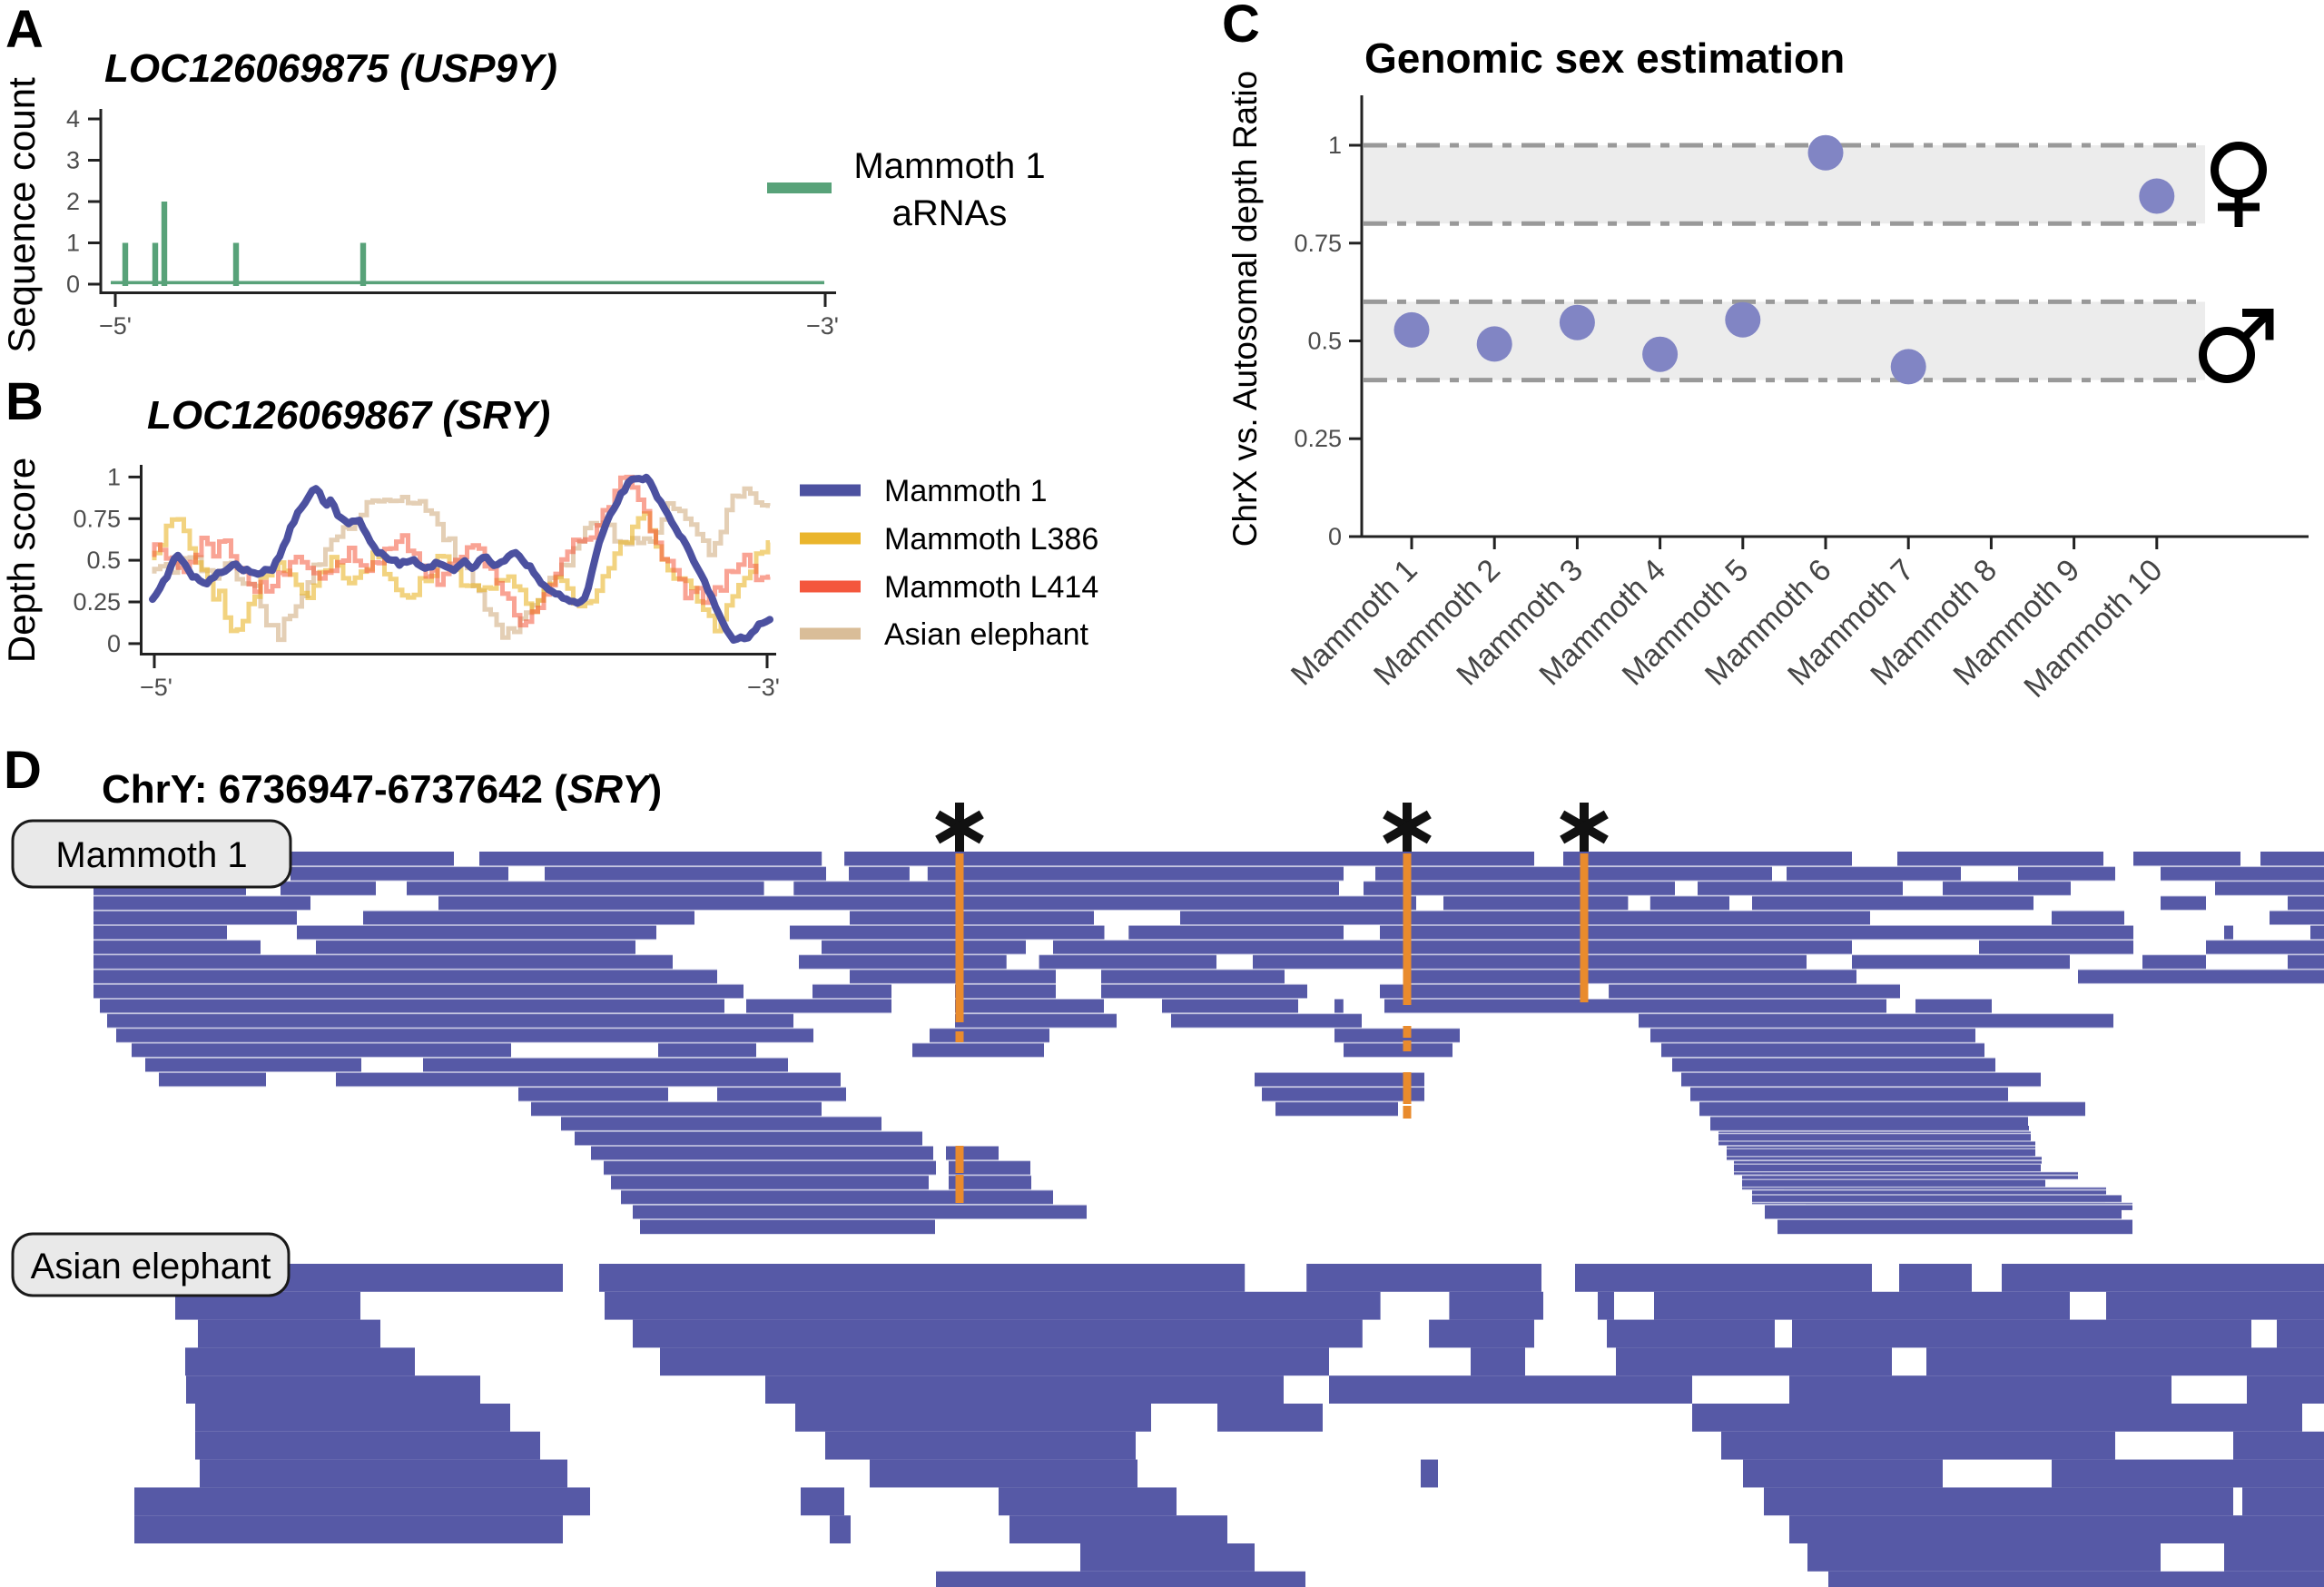  What do you see at coordinates (1241, 27) in the screenshot?
I see `svg-text: C` at bounding box center [1241, 27].